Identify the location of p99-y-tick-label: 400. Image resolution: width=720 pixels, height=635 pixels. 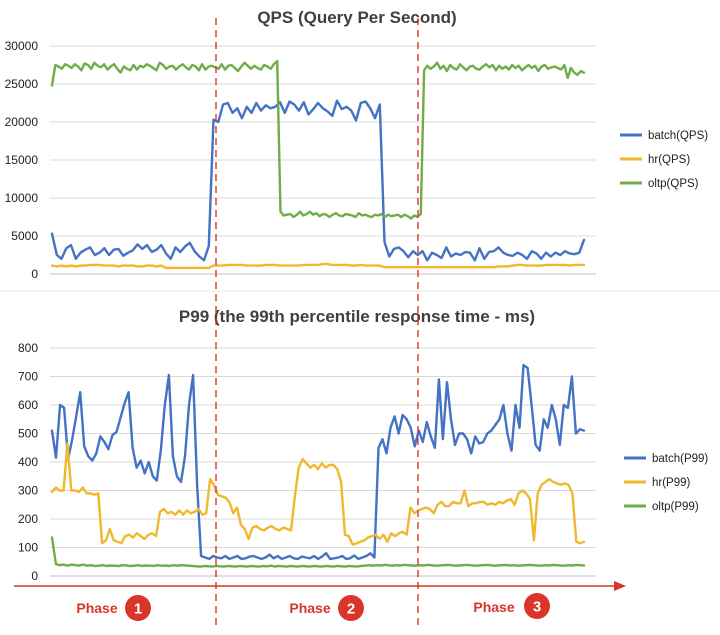
(28, 462).